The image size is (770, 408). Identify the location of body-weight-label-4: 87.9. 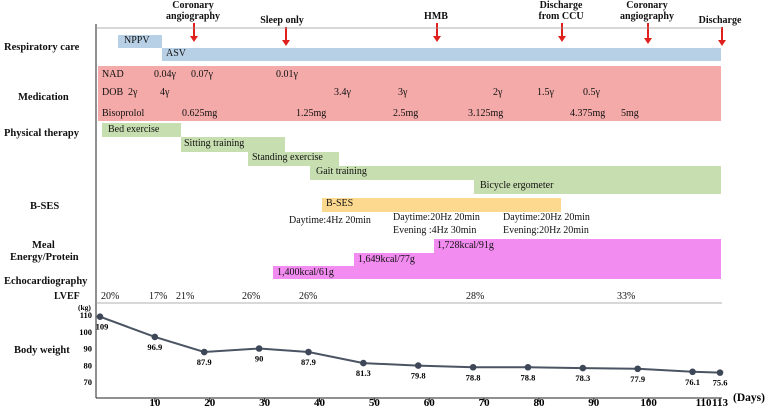
(308, 362).